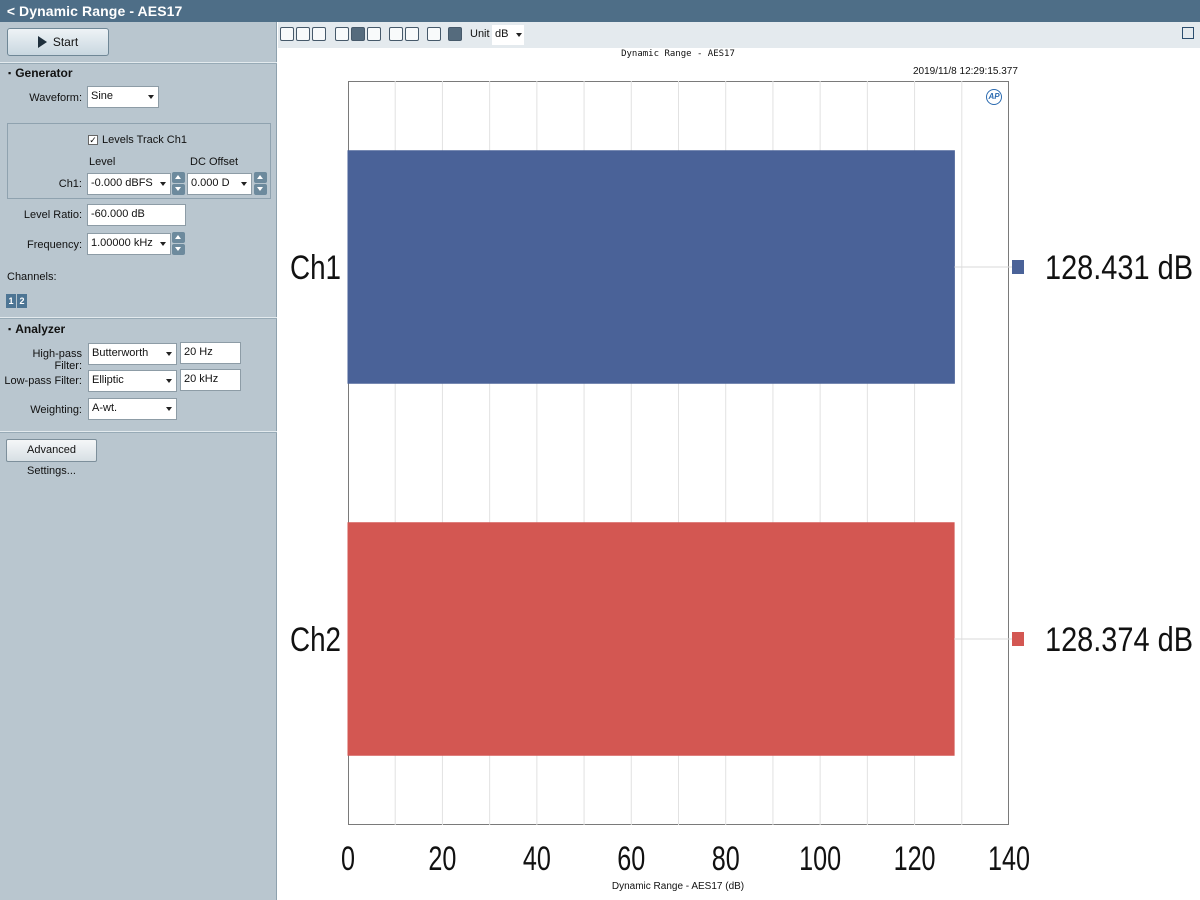 This screenshot has width=1200, height=900. What do you see at coordinates (287, 34) in the screenshot?
I see `save-icon` at bounding box center [287, 34].